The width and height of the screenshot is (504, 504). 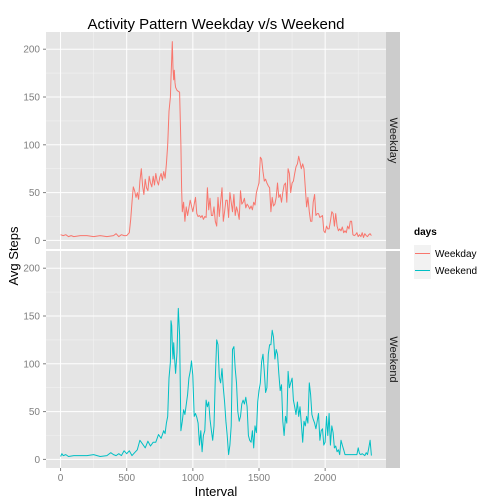 I want to click on legend-label-weekend: Weekend, so click(x=456, y=271).